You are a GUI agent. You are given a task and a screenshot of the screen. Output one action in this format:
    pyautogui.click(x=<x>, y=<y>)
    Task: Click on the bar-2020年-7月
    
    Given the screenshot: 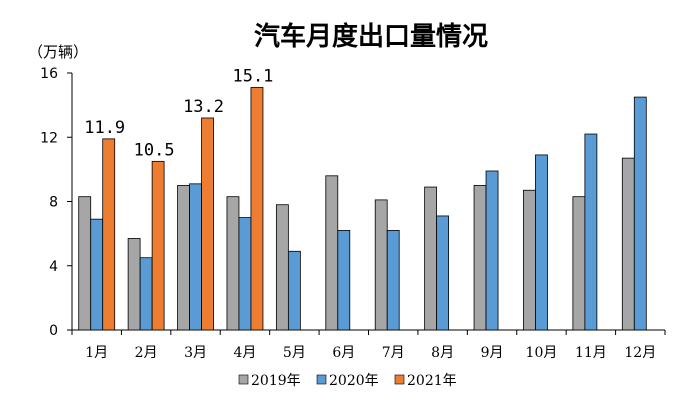 What is the action you would take?
    pyautogui.click(x=393, y=280)
    